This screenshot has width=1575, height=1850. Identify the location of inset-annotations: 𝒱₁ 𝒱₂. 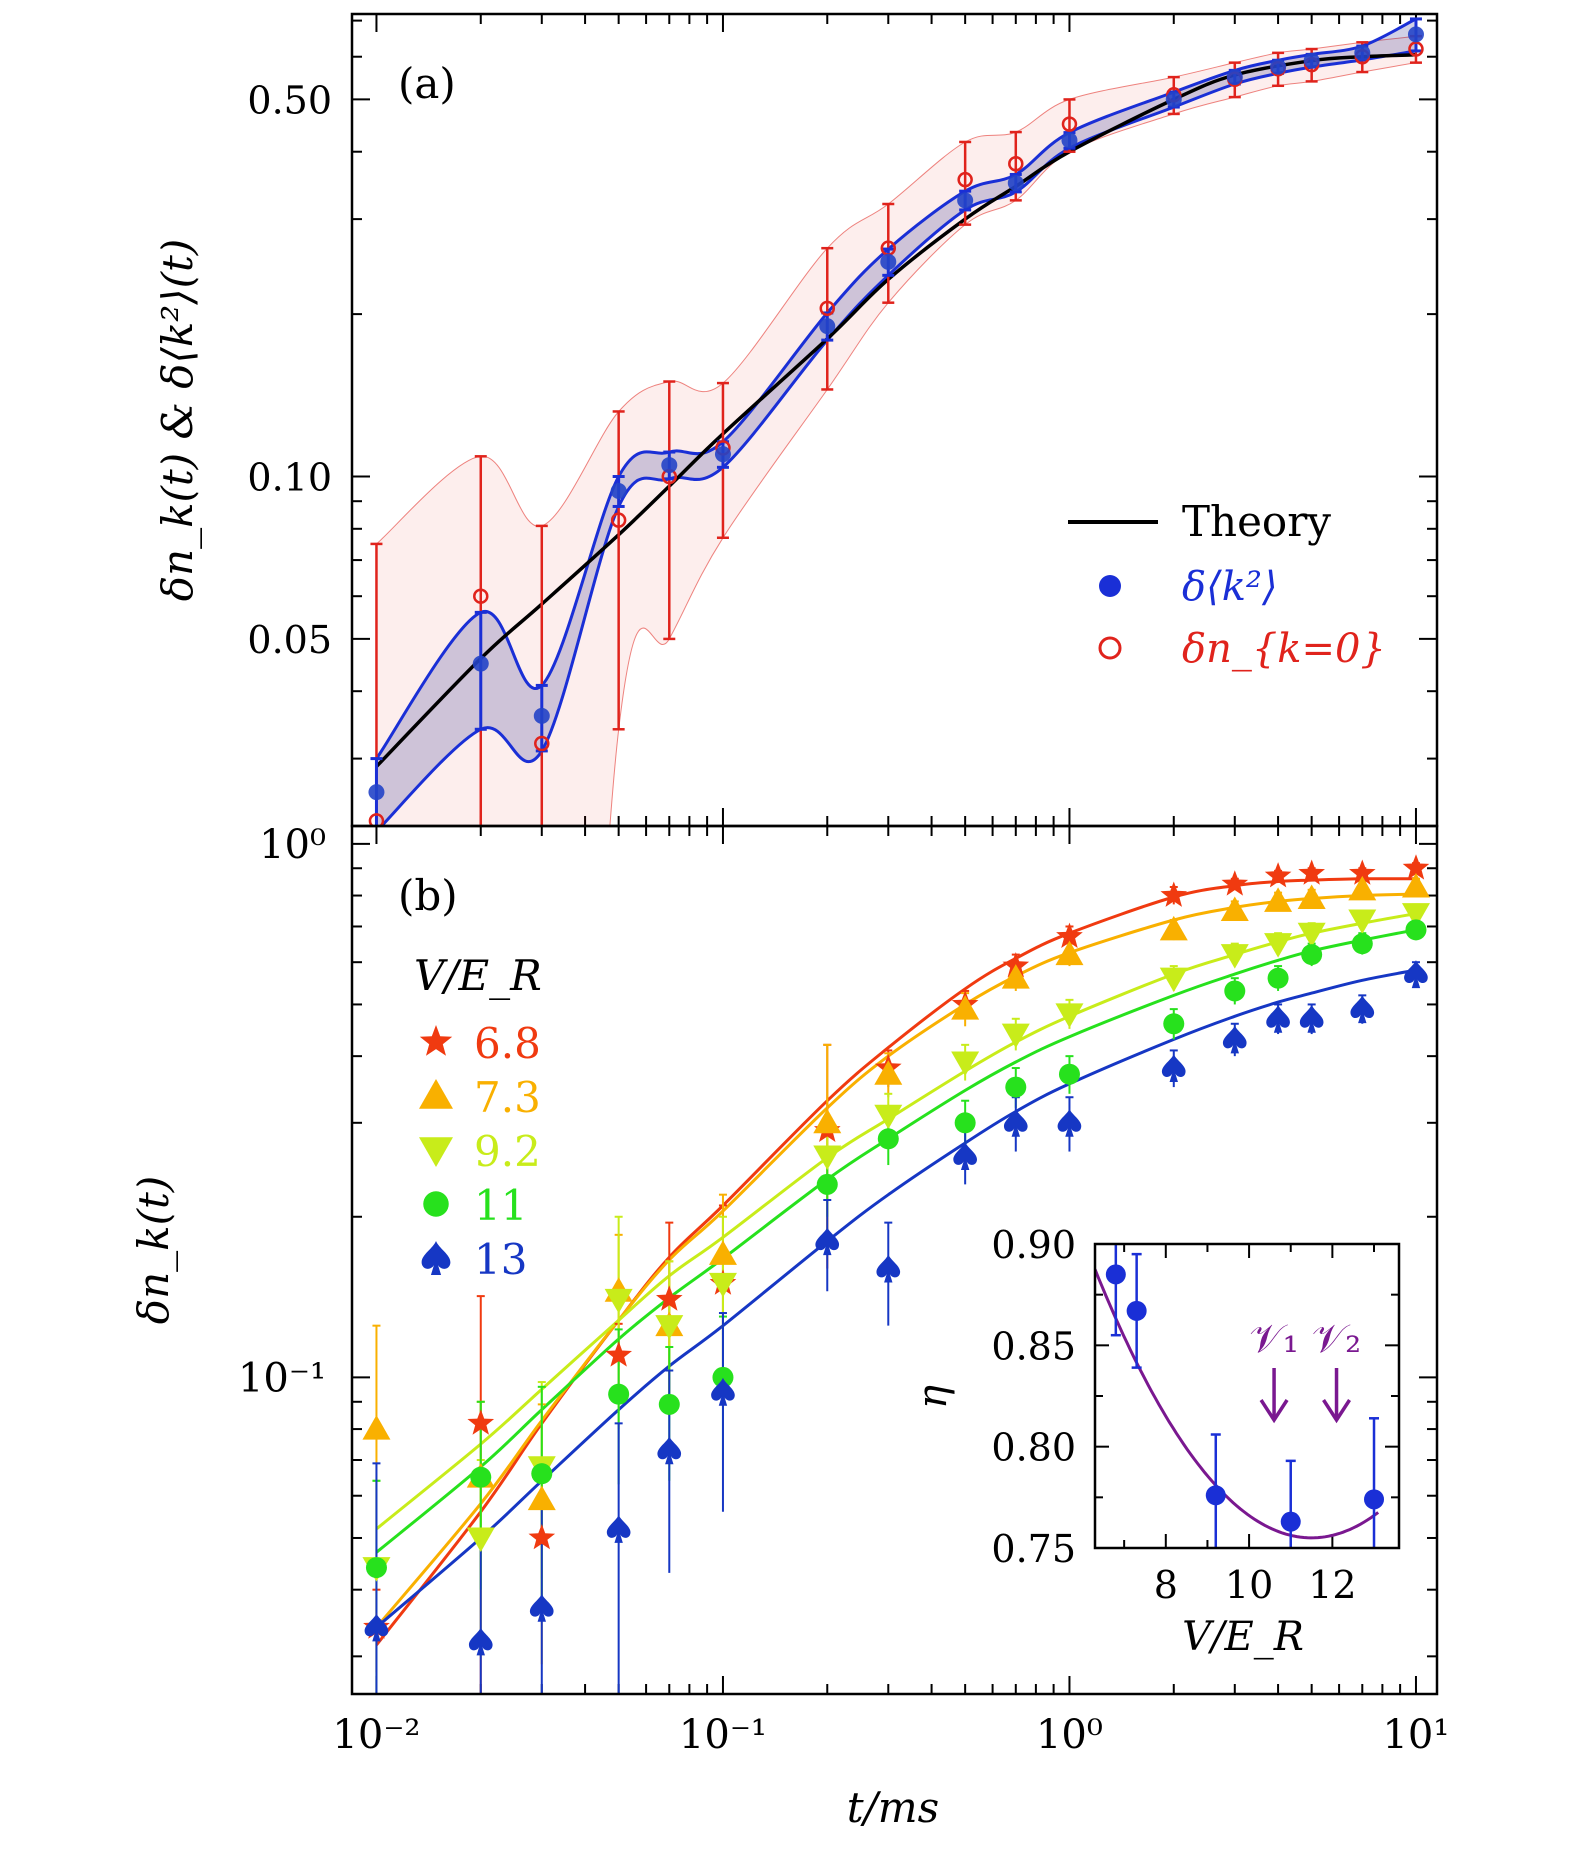
(1305, 1370).